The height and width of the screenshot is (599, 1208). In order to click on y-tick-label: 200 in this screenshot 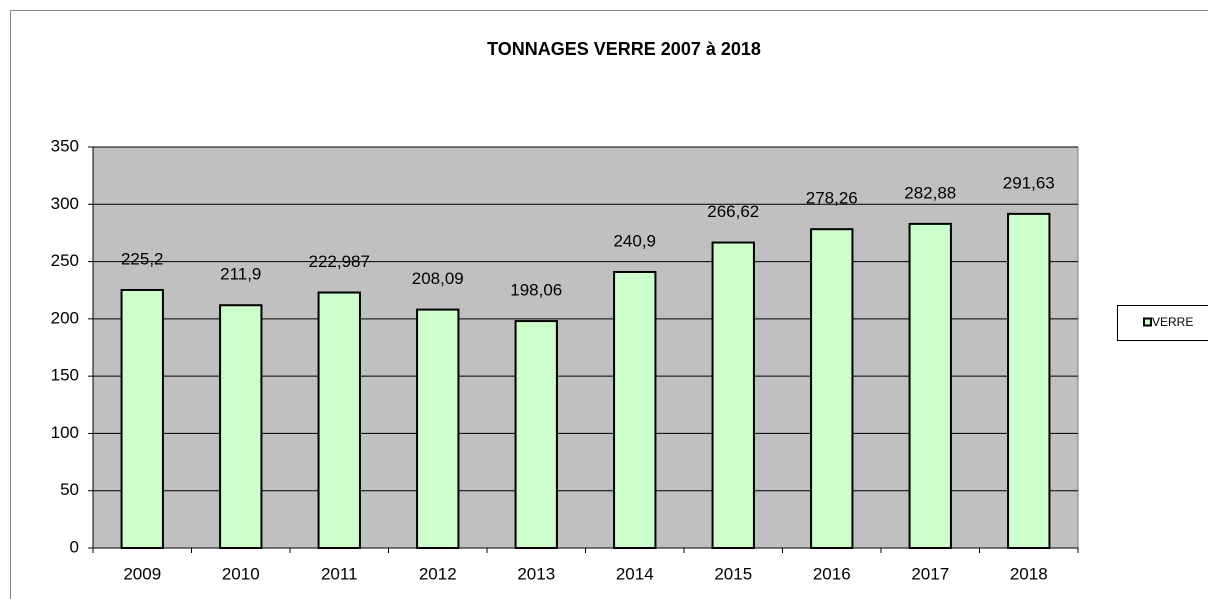, I will do `click(65, 317)`.